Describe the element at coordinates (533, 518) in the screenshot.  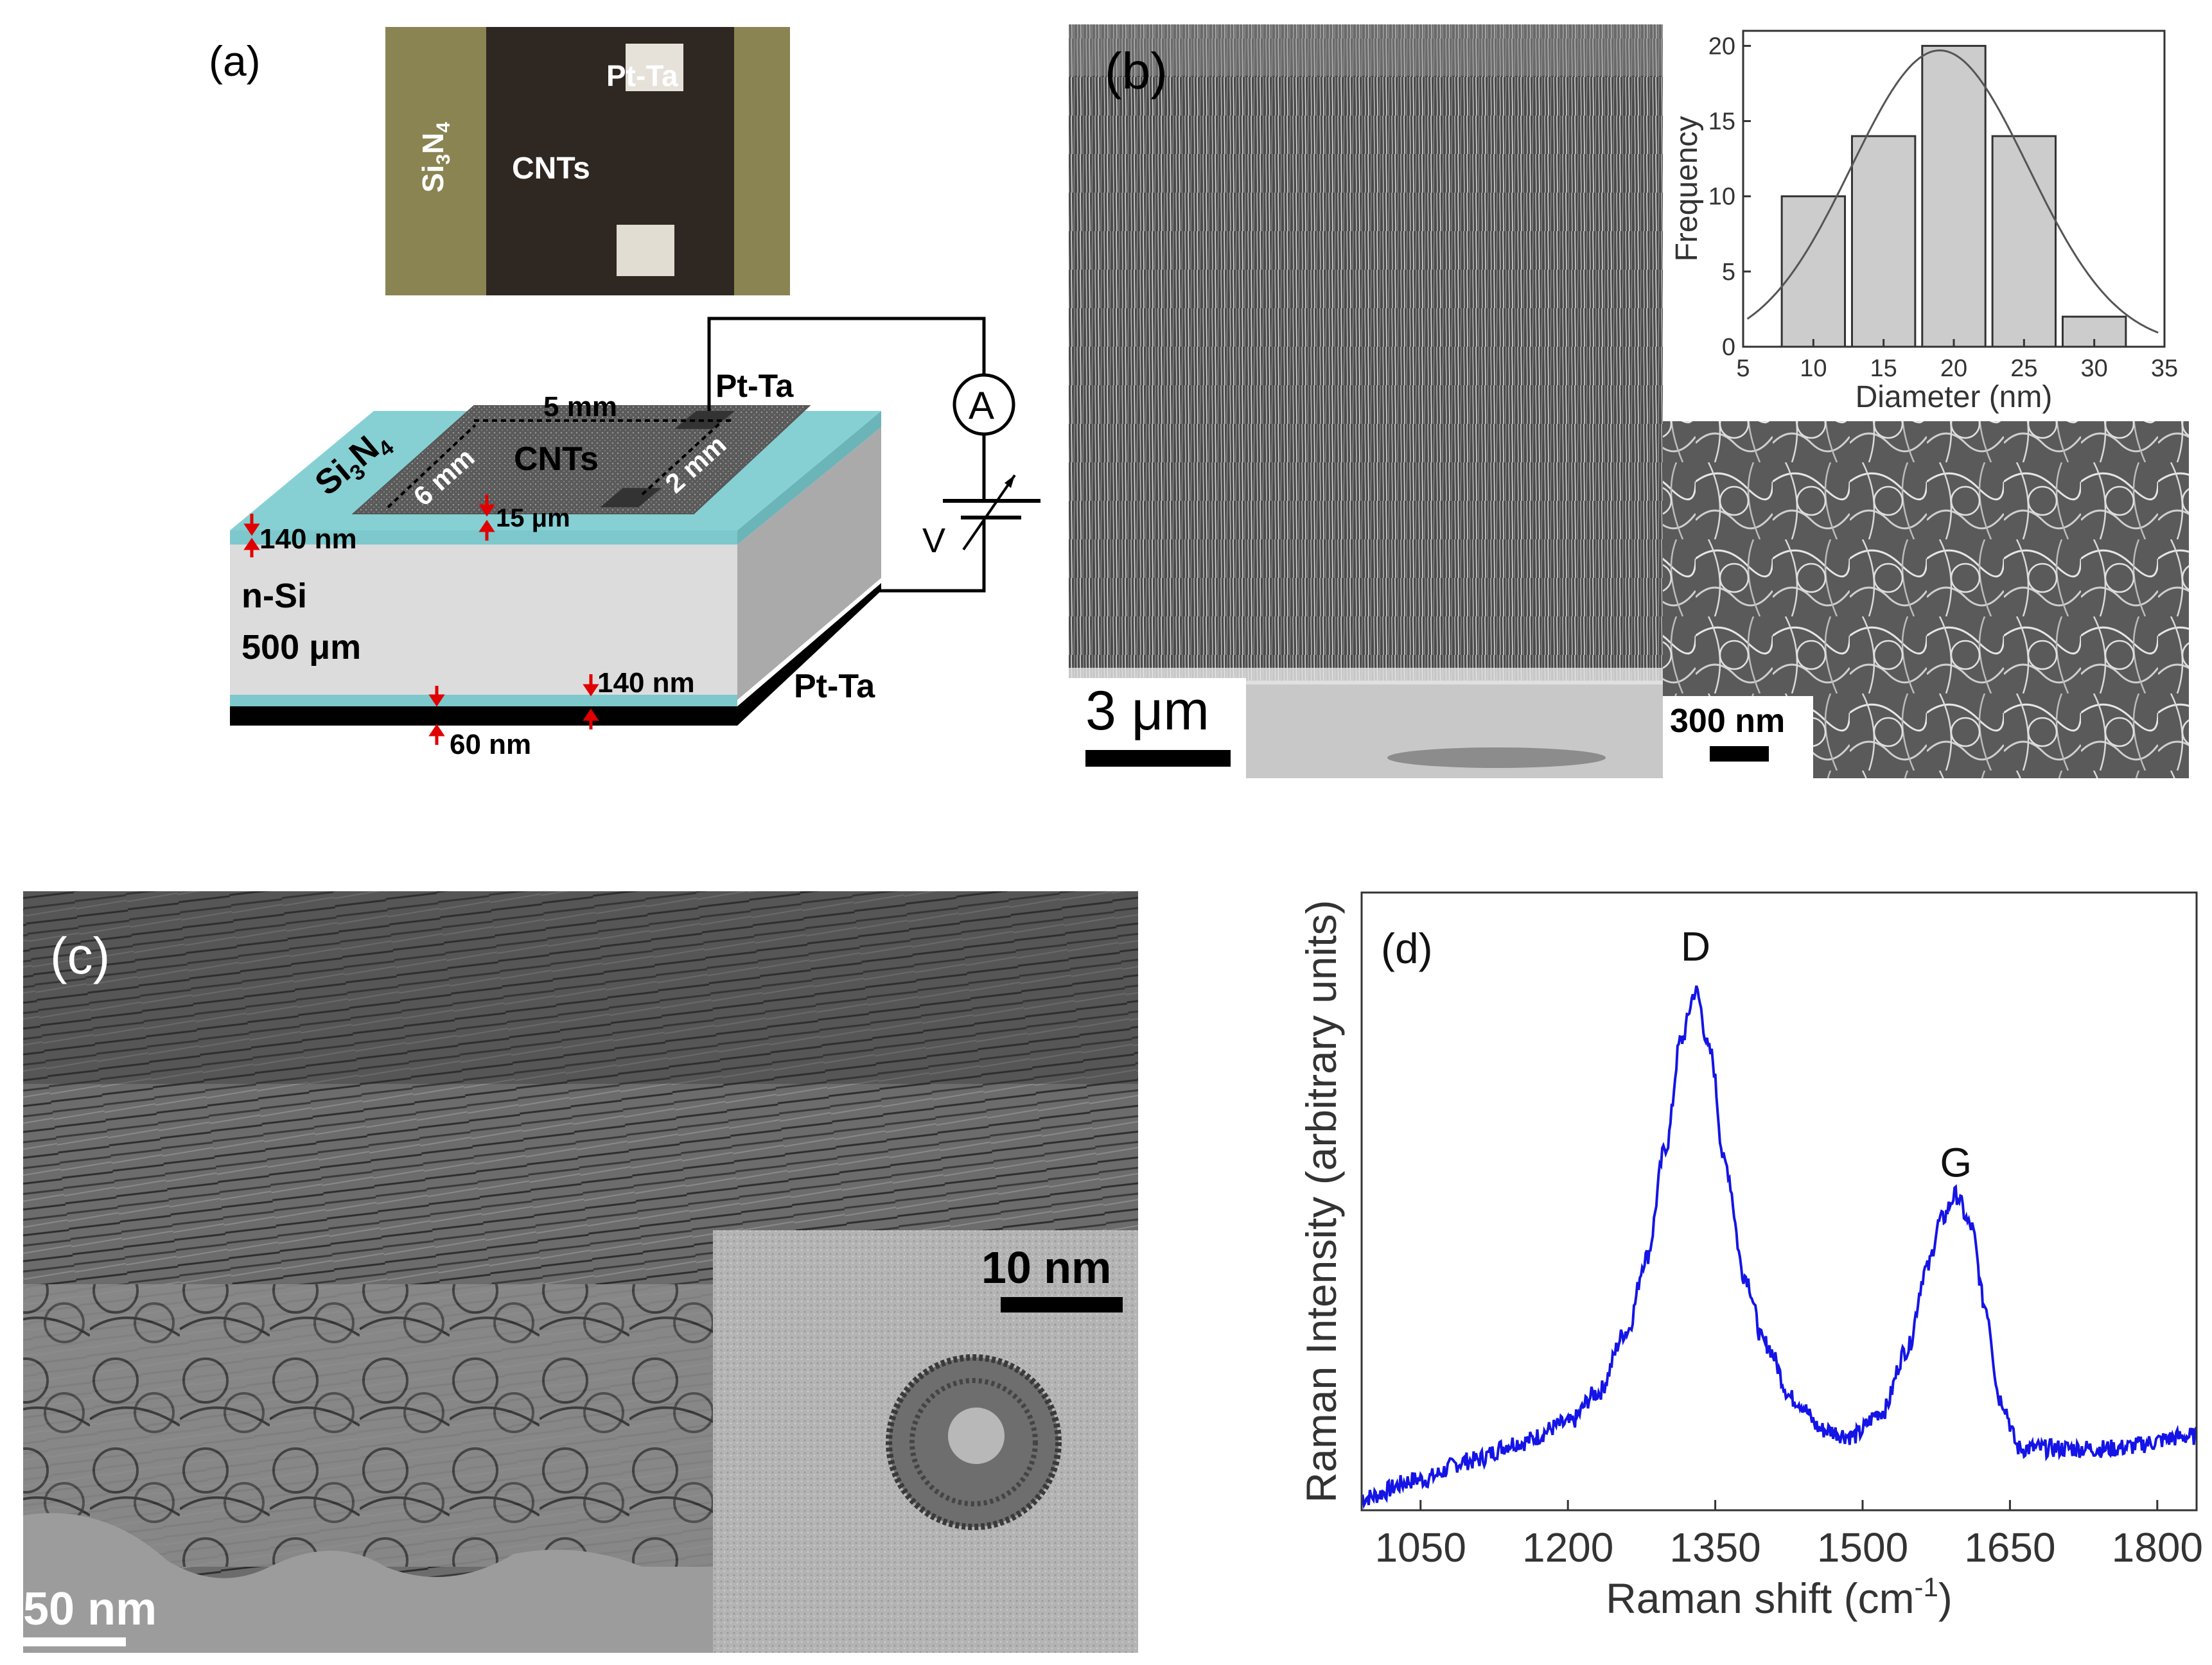
I see `dim-15um-label: 15 μm` at that location.